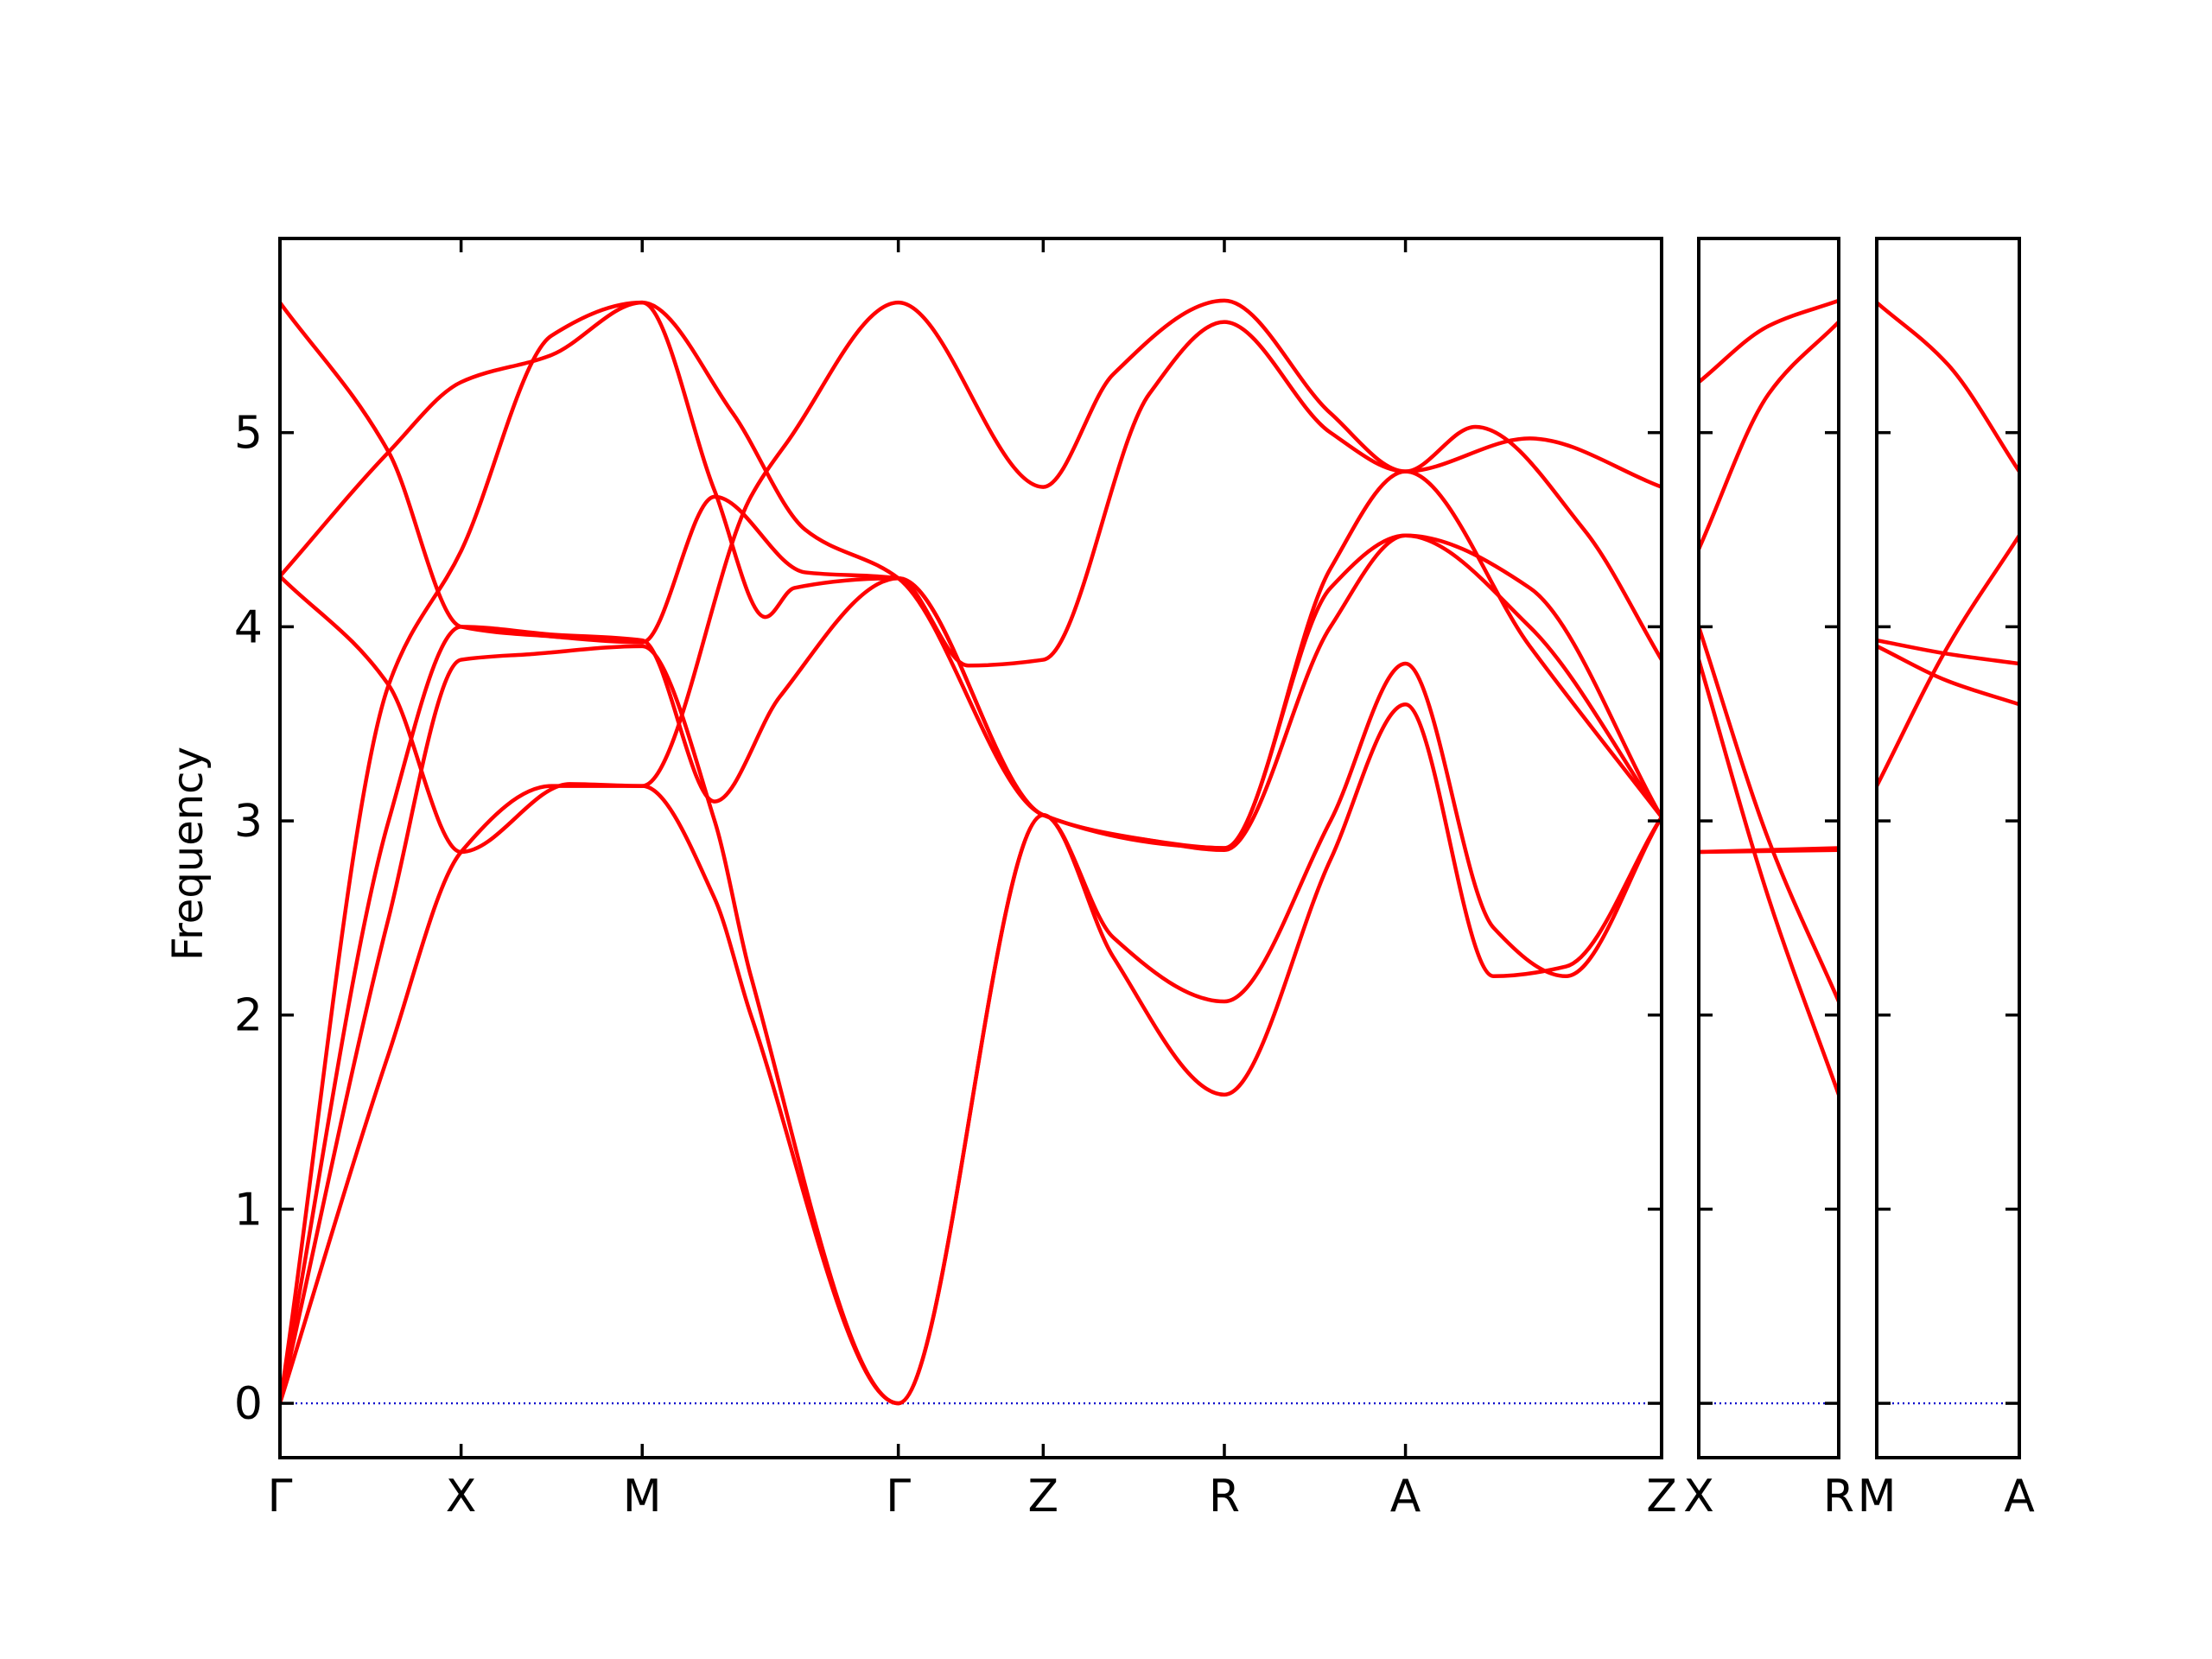  What do you see at coordinates (248, 822) in the screenshot?
I see `y-tick-label: 3` at bounding box center [248, 822].